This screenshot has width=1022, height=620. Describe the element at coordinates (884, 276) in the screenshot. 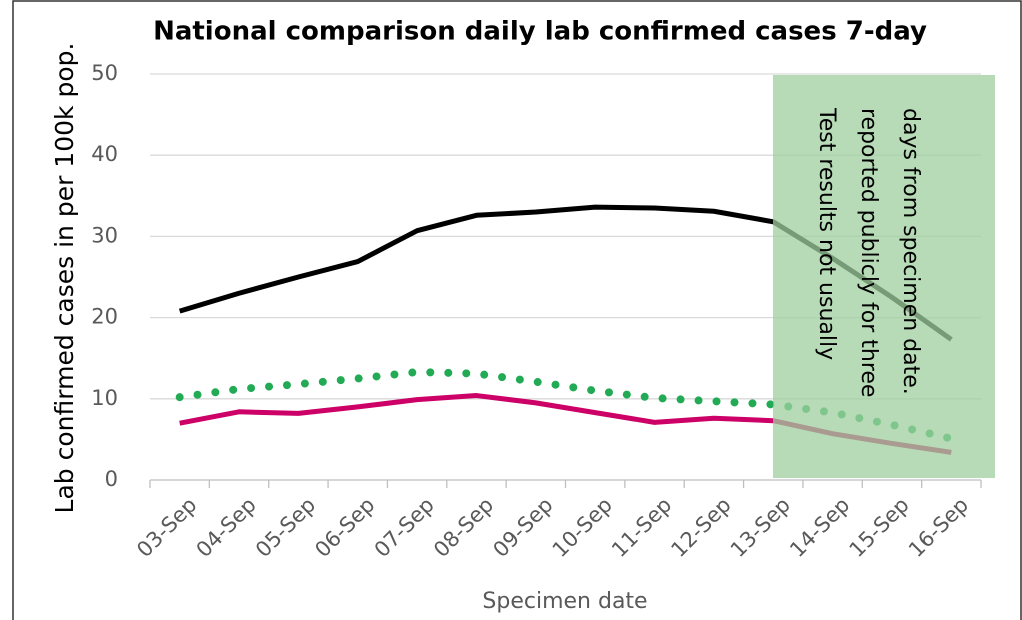

I see `unreported-shading` at that location.